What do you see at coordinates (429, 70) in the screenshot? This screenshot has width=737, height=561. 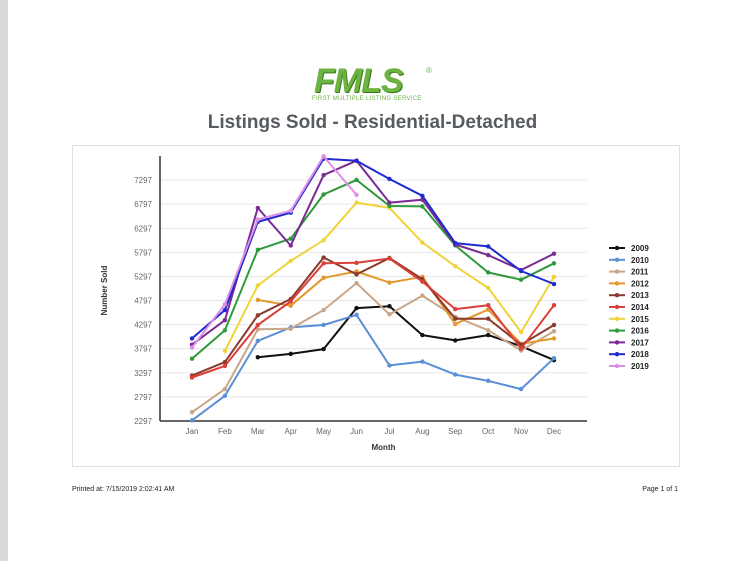 I see `logo-registered-mark: ®` at bounding box center [429, 70].